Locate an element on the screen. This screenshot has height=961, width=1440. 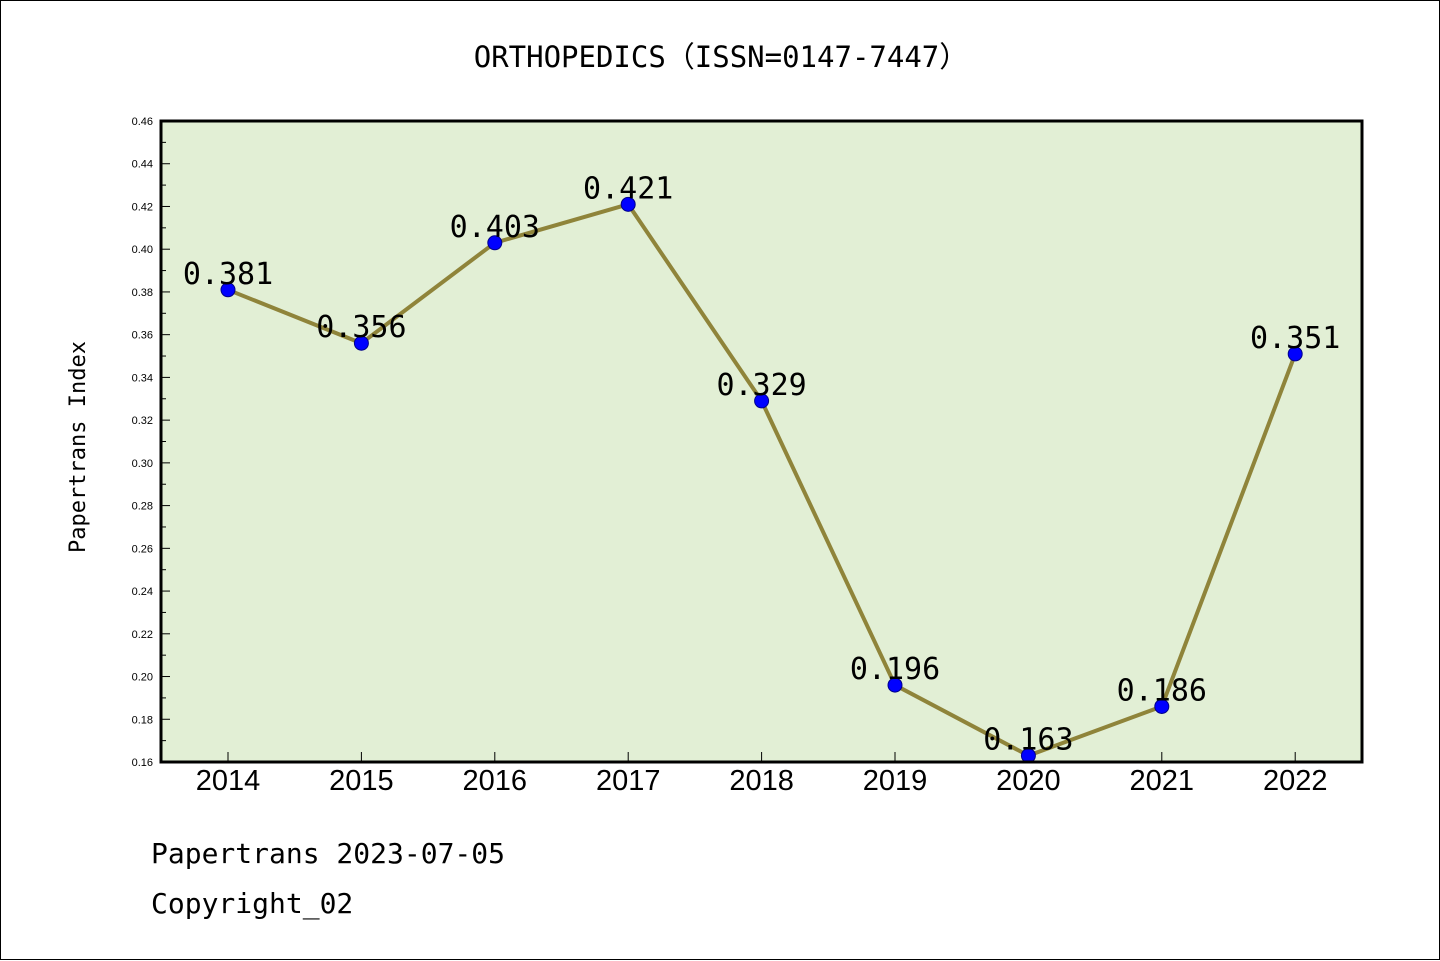
data-label: 0.403 is located at coordinates (495, 227).